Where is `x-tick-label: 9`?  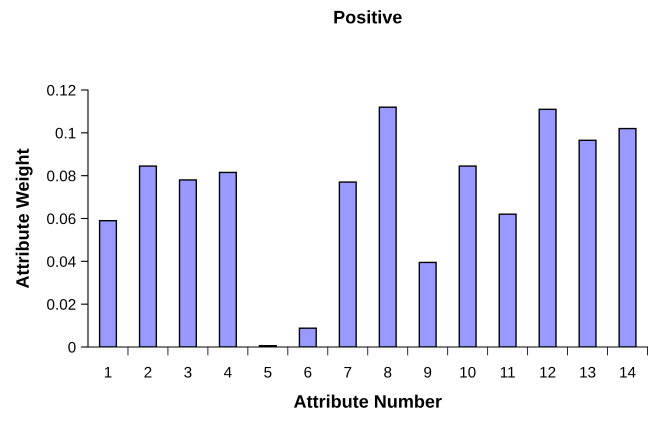
x-tick-label: 9 is located at coordinates (428, 372).